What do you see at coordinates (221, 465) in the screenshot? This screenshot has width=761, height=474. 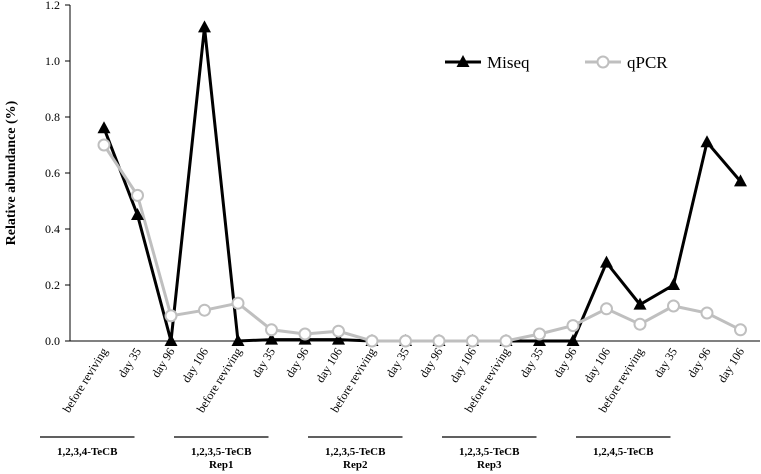 I see `group-label: Rep1` at bounding box center [221, 465].